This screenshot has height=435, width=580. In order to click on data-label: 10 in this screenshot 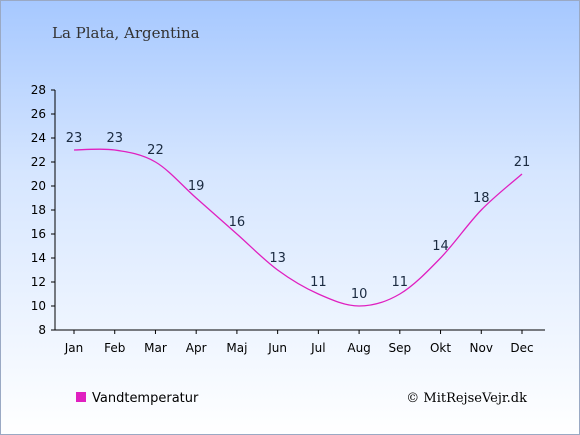, I will do `click(359, 294)`.